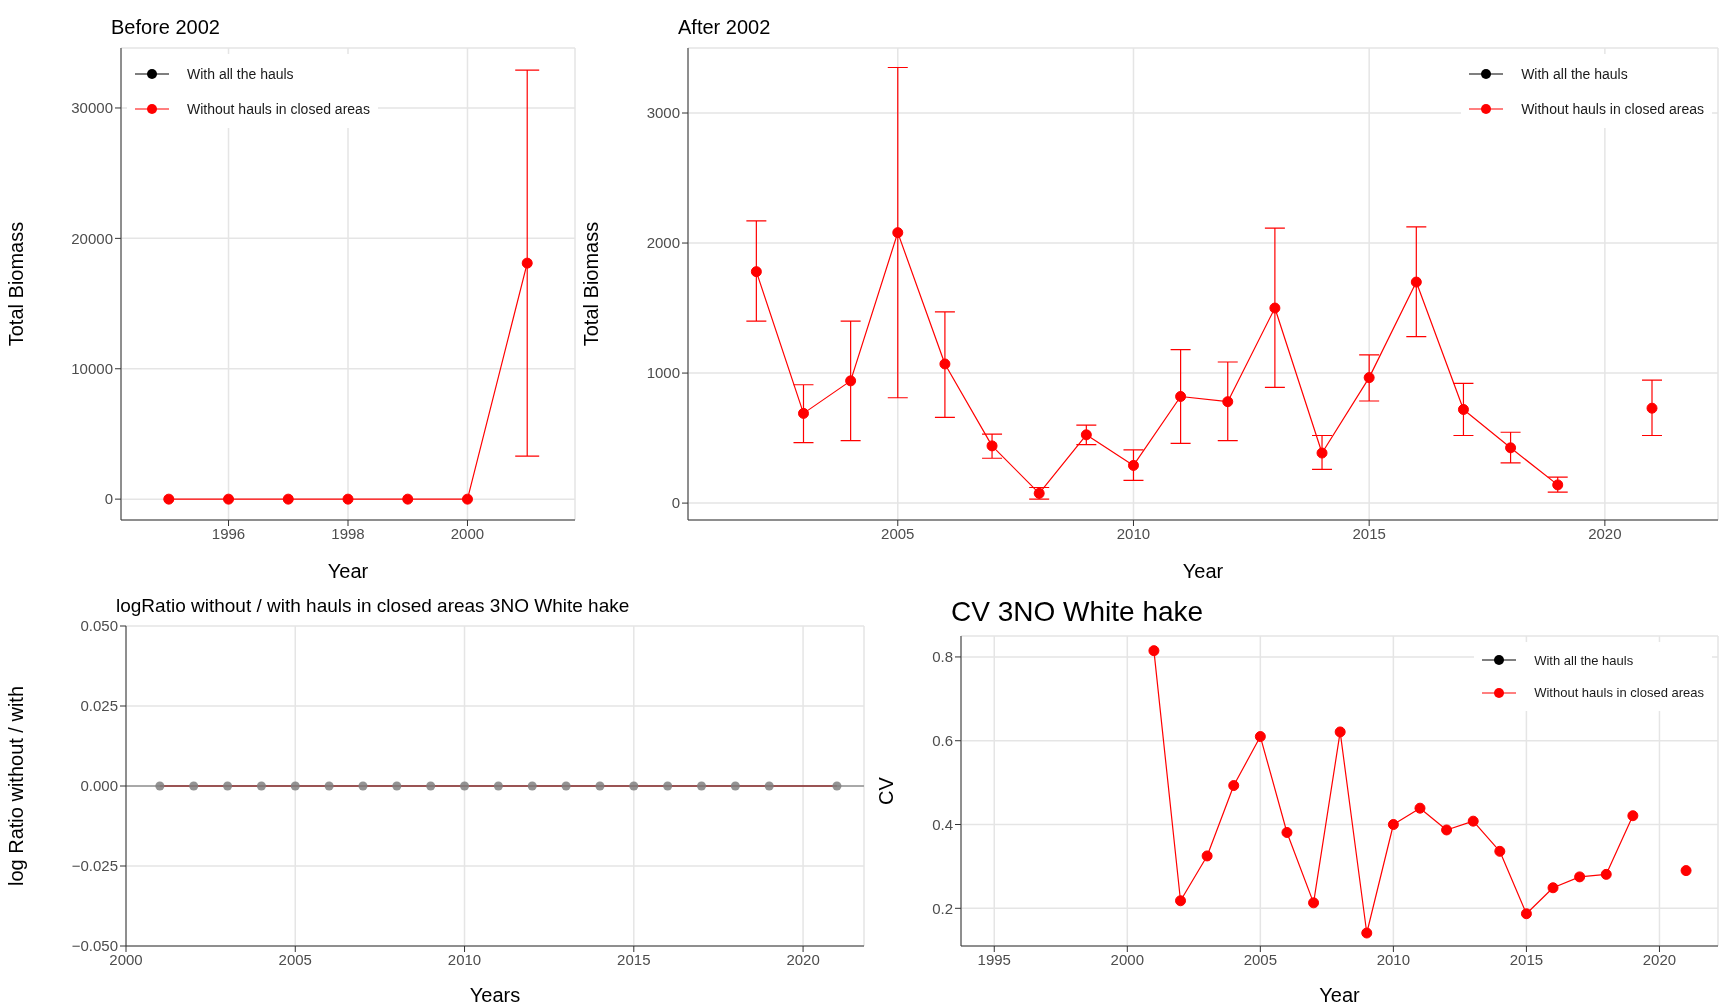 The width and height of the screenshot is (1726, 1006). I want to click on y-tick-label: 2000, so click(663, 243).